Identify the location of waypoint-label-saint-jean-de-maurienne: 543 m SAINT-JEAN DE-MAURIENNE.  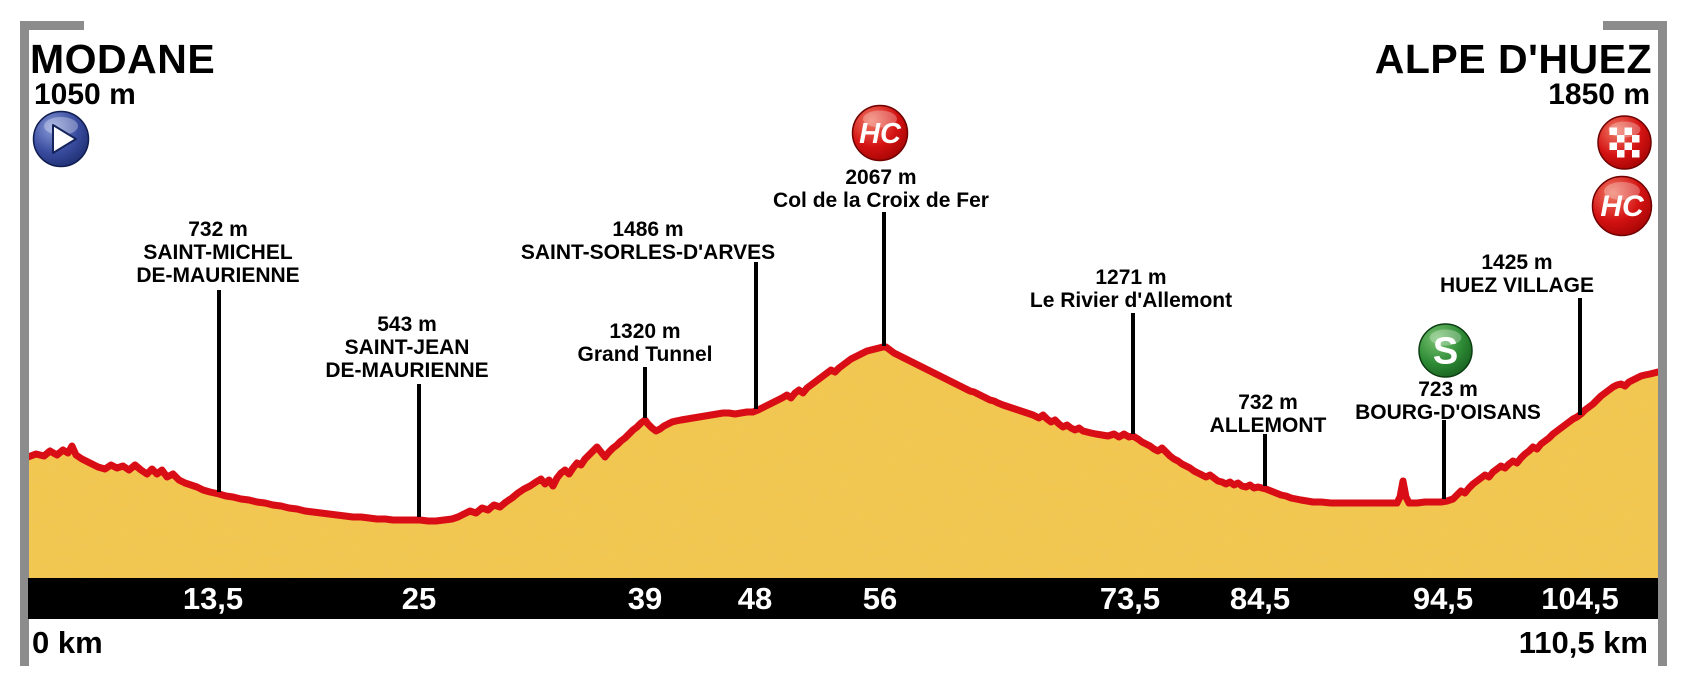
(406, 347).